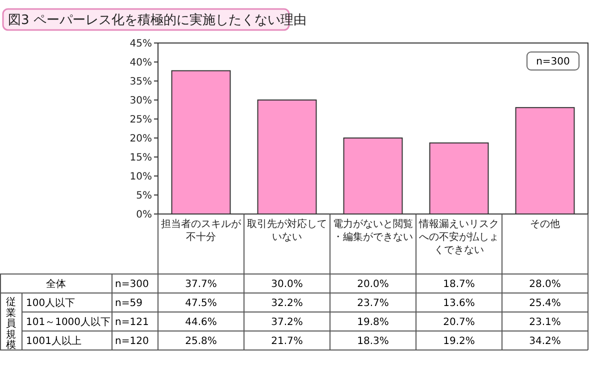 The height and width of the screenshot is (366, 590). What do you see at coordinates (144, 215) in the screenshot?
I see `y-tick-label: 0%` at bounding box center [144, 215].